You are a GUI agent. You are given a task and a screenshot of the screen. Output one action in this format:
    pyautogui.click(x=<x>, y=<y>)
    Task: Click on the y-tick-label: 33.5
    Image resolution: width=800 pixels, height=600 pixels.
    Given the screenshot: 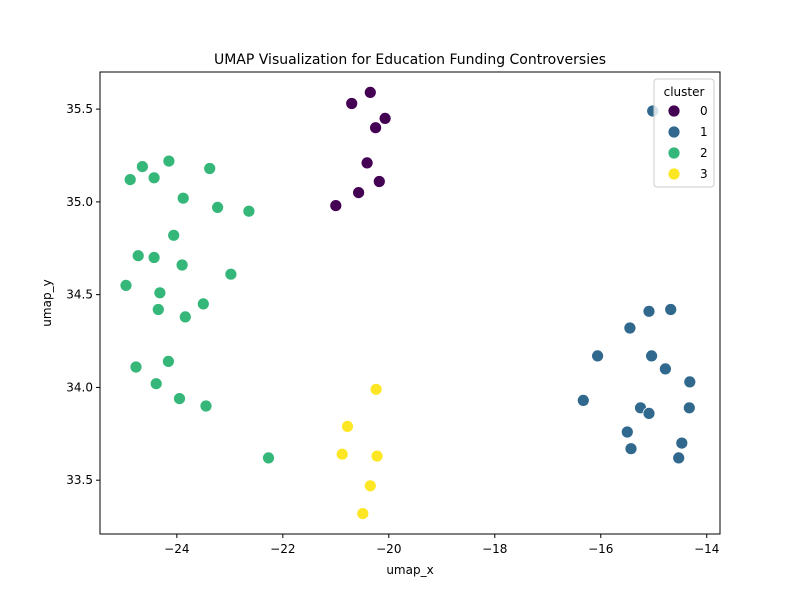 What is the action you would take?
    pyautogui.click(x=79, y=480)
    